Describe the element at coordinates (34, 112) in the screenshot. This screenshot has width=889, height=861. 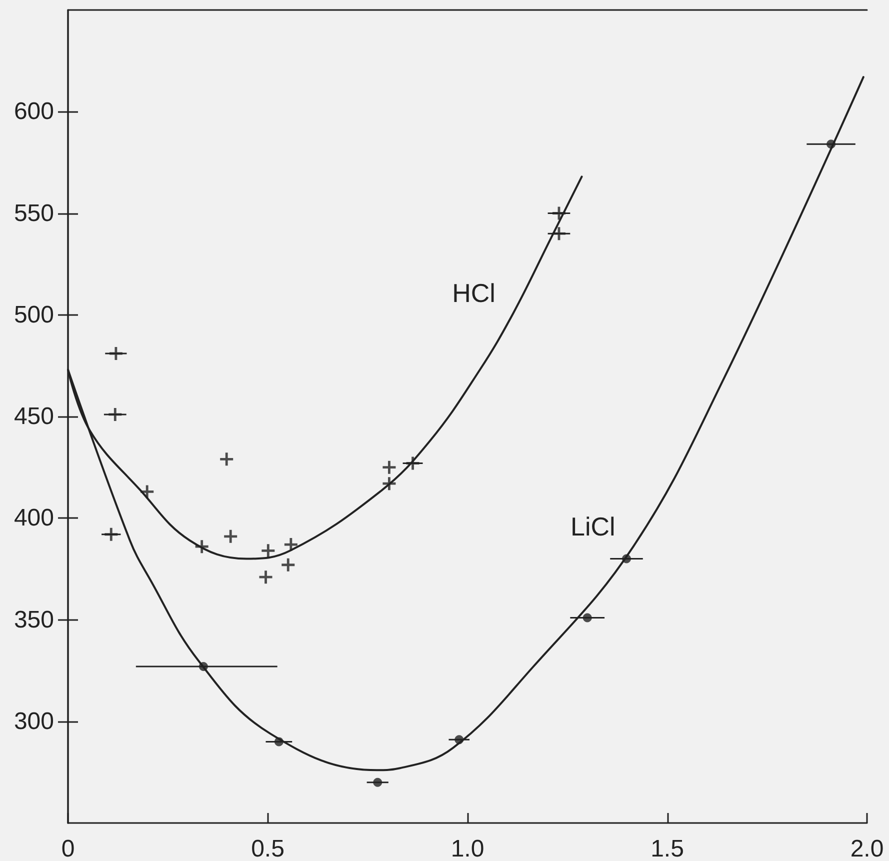
I see `y-tick-label: 600` at that location.